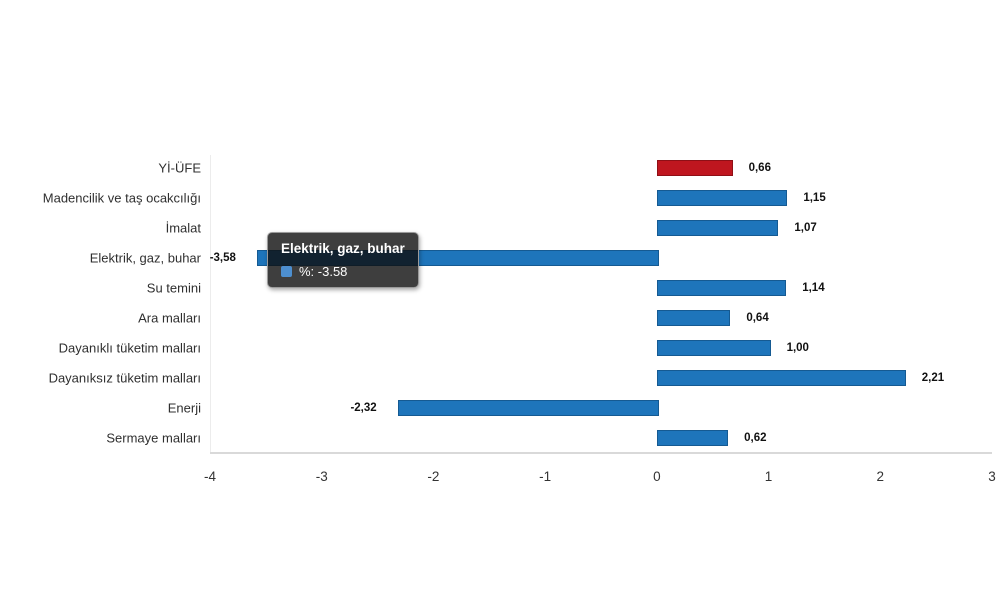  What do you see at coordinates (781, 378) in the screenshot?
I see `bar-dayan-ks-z-t-ketim-mallar` at bounding box center [781, 378].